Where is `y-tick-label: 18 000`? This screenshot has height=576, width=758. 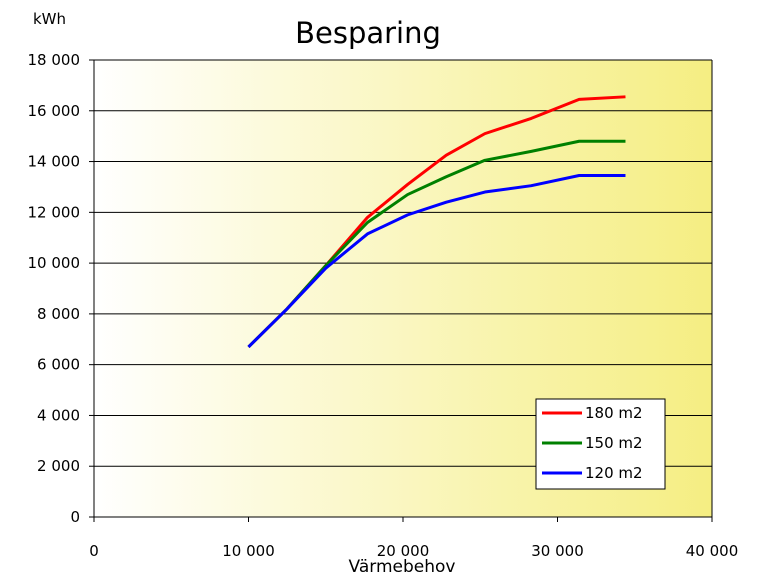 y-tick-label: 18 000 is located at coordinates (54, 60).